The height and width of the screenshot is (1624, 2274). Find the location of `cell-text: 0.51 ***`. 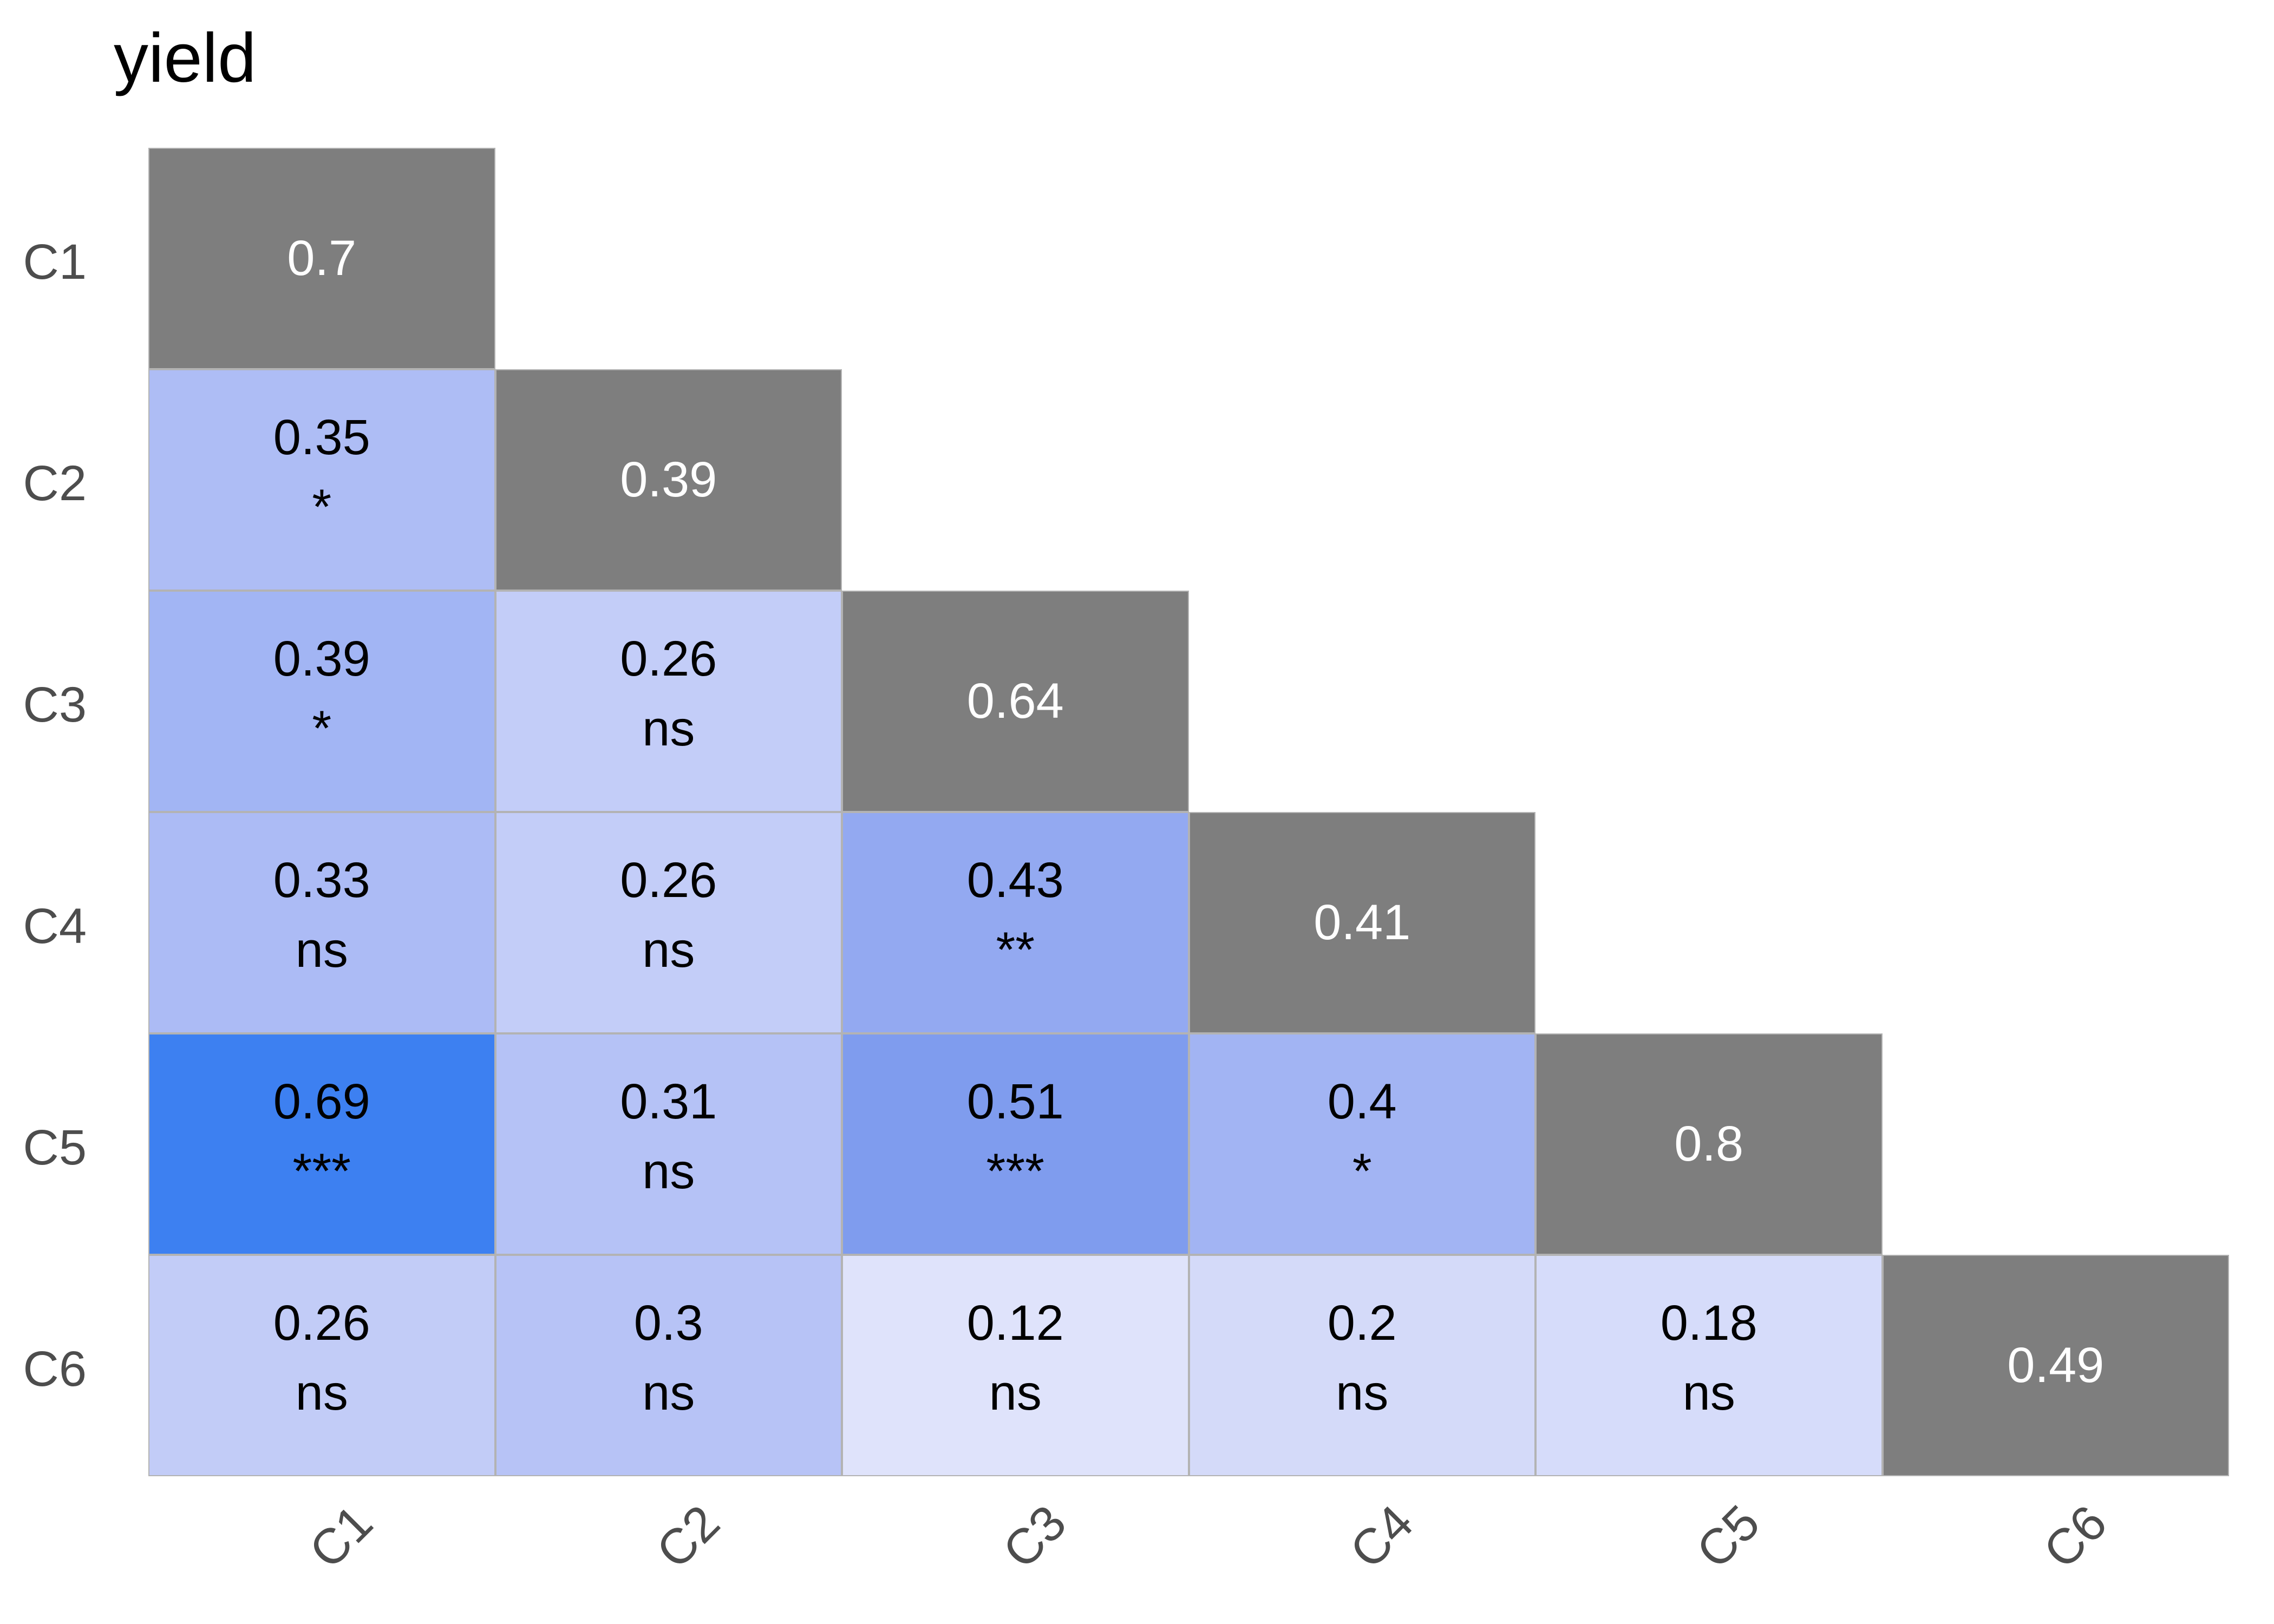

cell-text: 0.51 *** is located at coordinates (1016, 1136).